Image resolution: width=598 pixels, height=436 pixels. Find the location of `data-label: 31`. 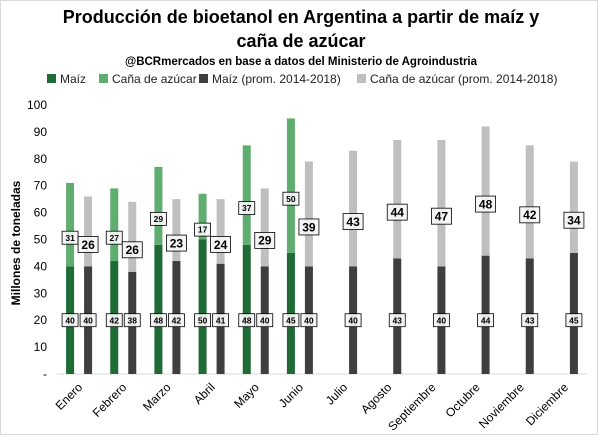

data-label: 31 is located at coordinates (70, 238).